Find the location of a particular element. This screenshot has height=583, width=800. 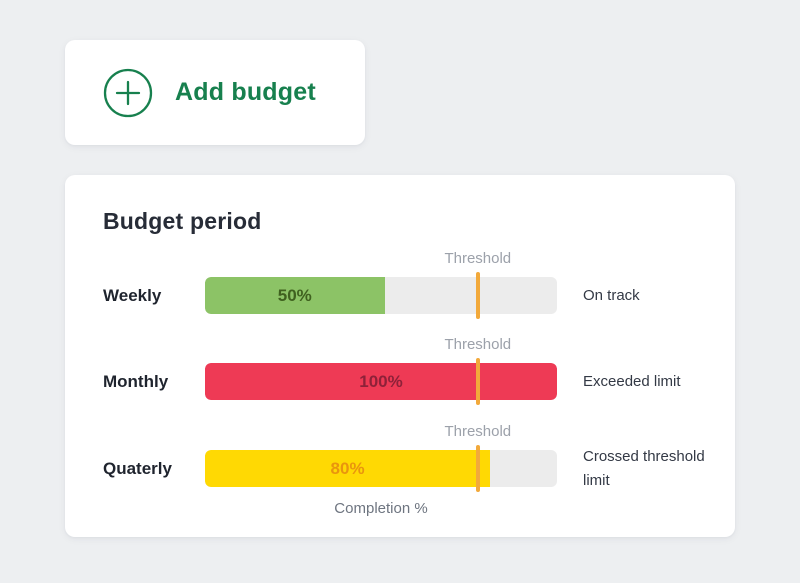

bar-value: 80% is located at coordinates (347, 468).